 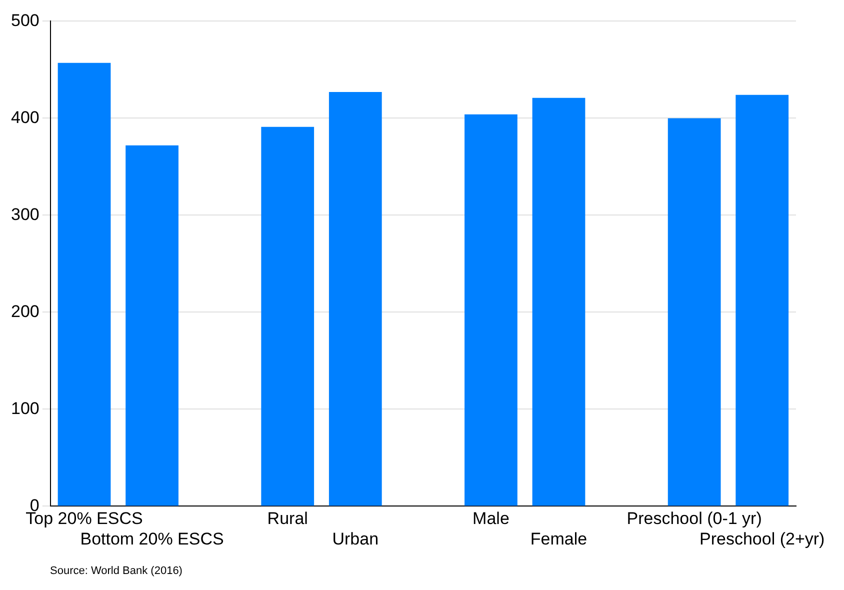 What do you see at coordinates (25, 20) in the screenshot?
I see `y-tick-label: 500` at bounding box center [25, 20].